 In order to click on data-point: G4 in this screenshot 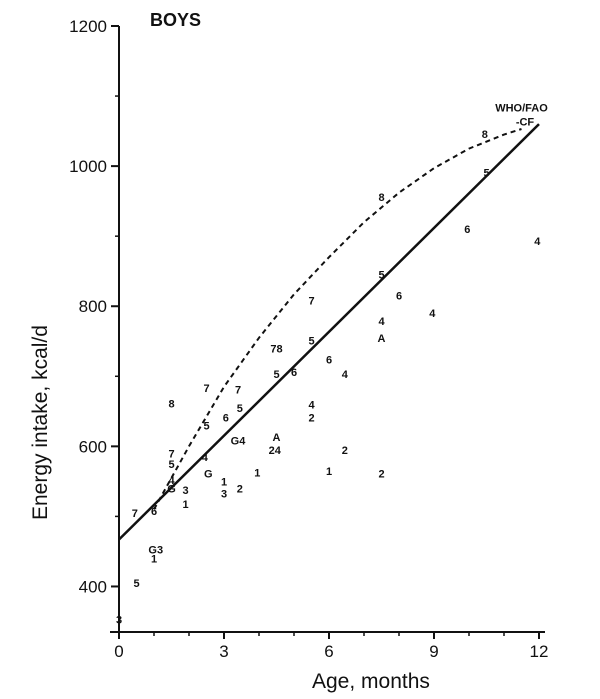, I will do `click(239, 442)`.